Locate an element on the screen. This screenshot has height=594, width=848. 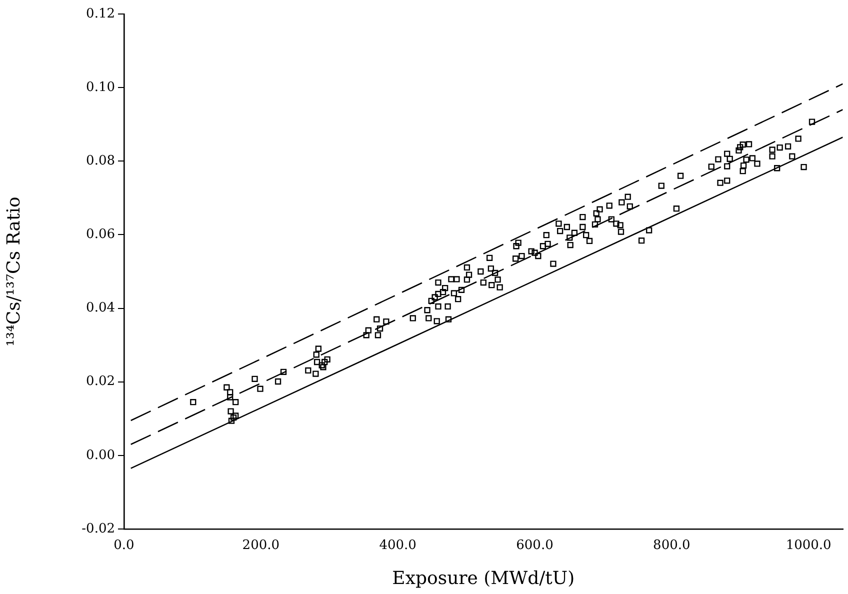
y-axis-title: ¹³⁴Cs/¹³⁷Cs Ratio is located at coordinates (13, 271).